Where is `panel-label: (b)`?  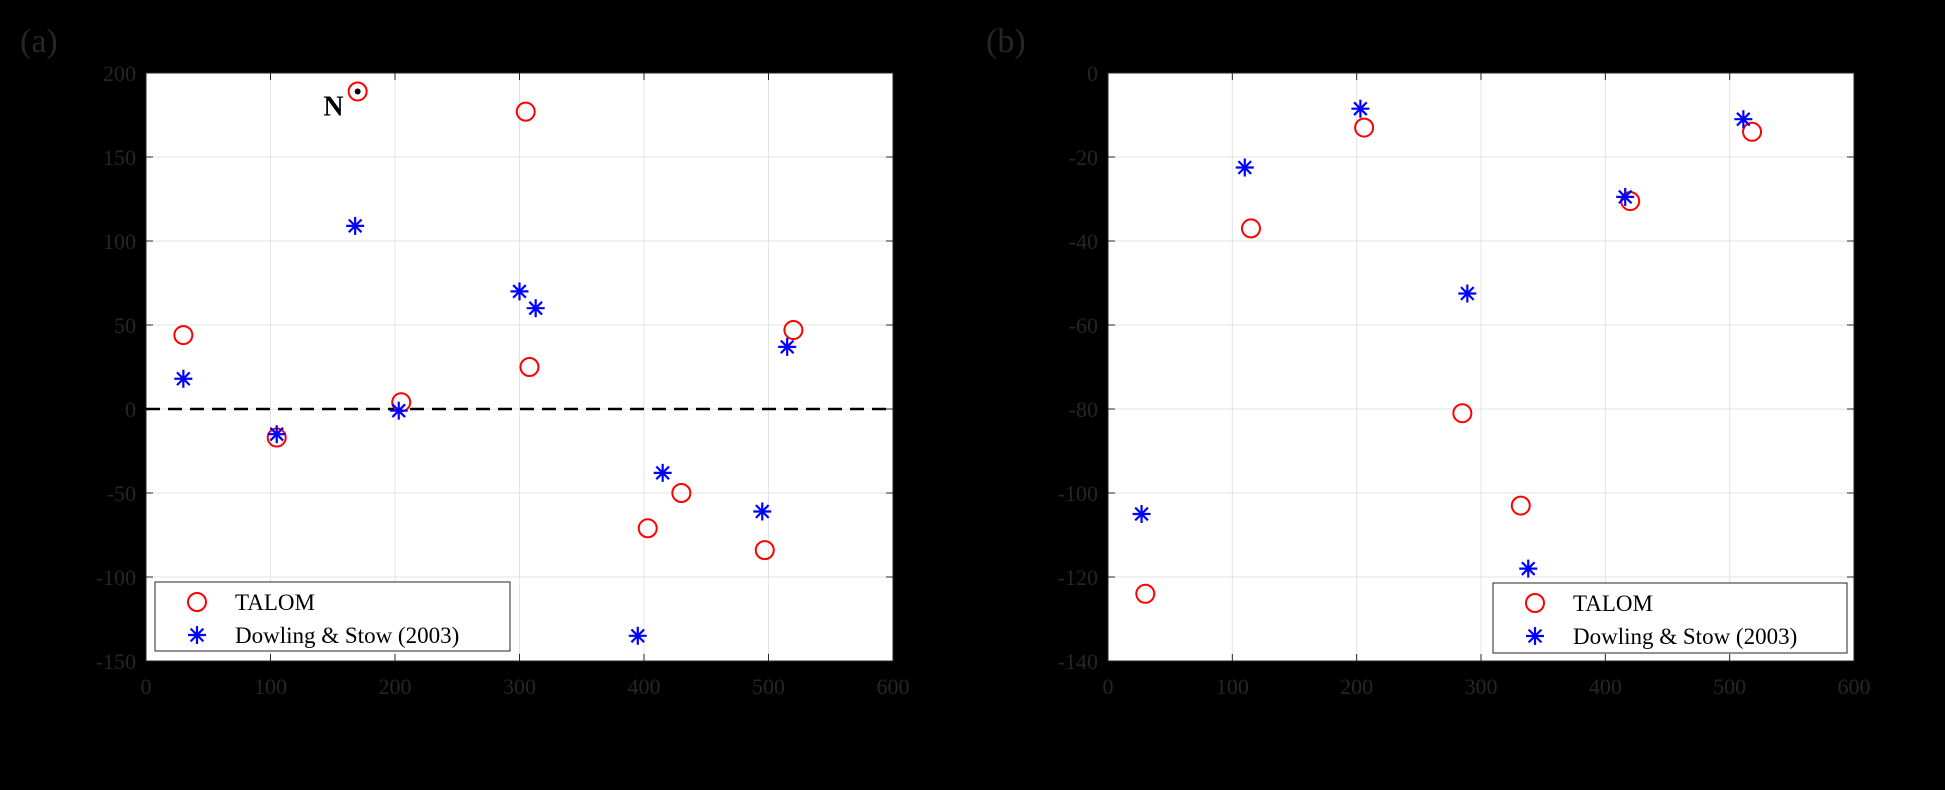
panel-label: (b) is located at coordinates (1006, 41).